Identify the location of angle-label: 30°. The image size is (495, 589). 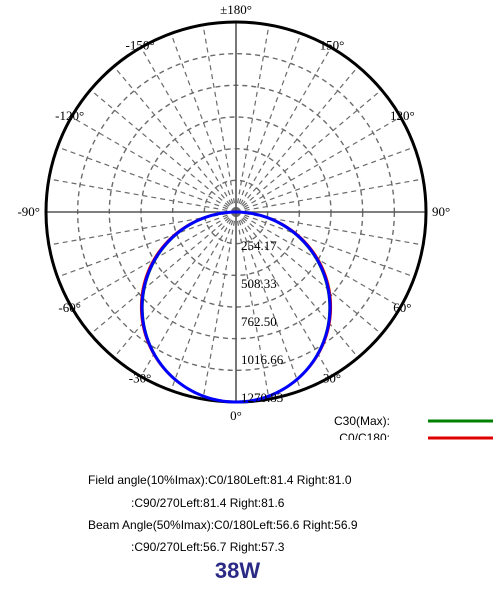
(332, 377).